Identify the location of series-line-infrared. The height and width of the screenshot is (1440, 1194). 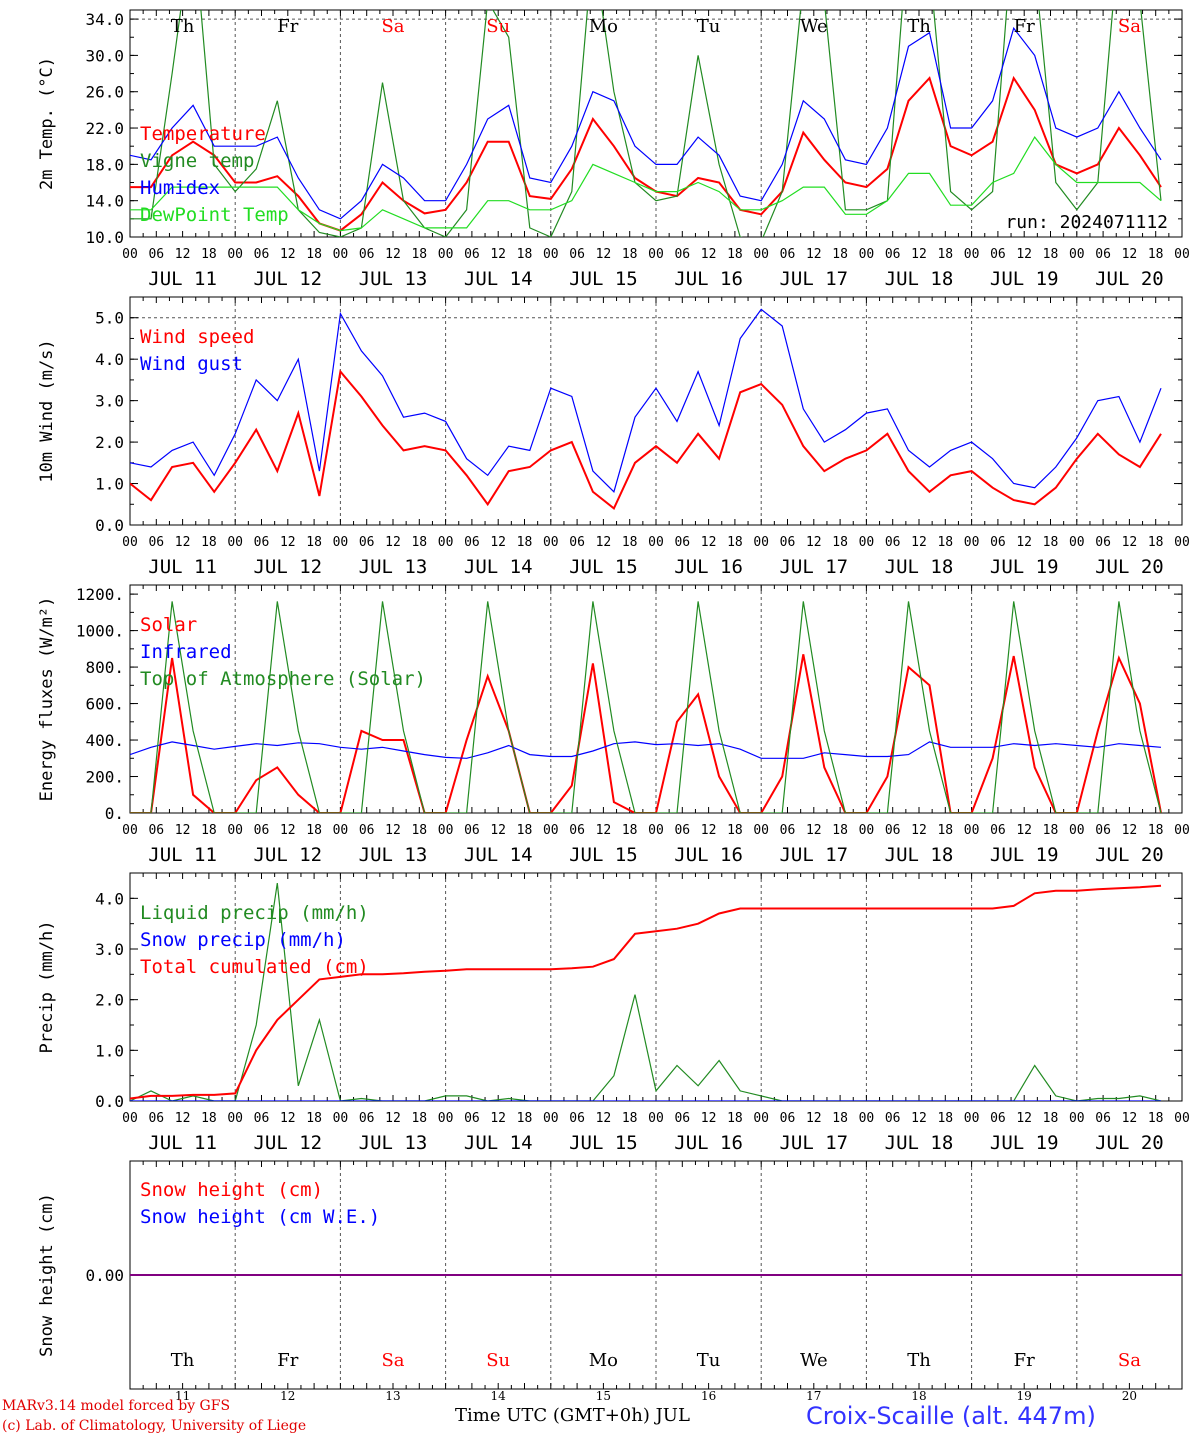
(646, 750).